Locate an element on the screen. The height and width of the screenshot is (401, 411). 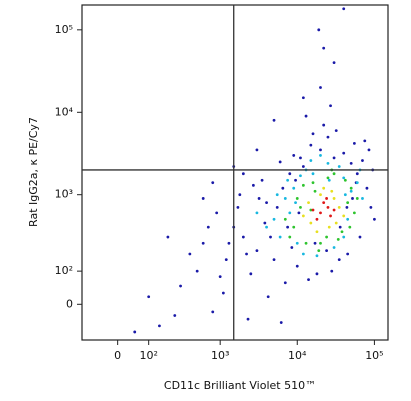
x-tick-label: 0 is located at coordinates (117, 355).